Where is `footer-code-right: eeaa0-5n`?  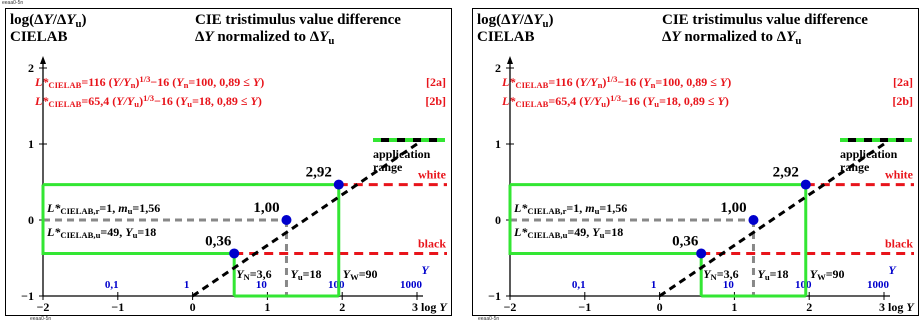 footer-code-right: eeaa0-5n is located at coordinates (489, 319).